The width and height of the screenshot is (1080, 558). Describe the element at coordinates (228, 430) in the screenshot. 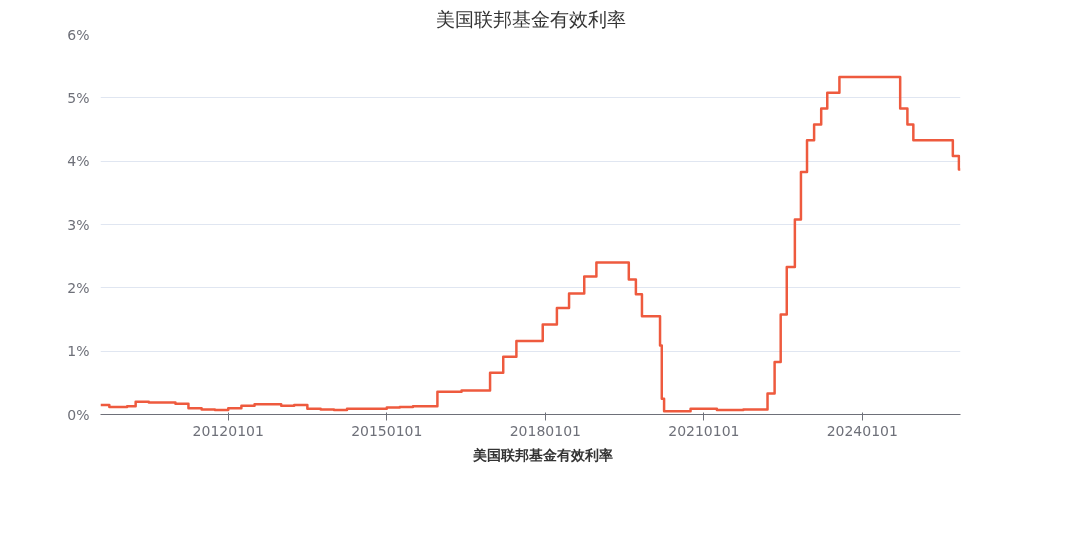

I see `x-tick-label: 20120101` at that location.